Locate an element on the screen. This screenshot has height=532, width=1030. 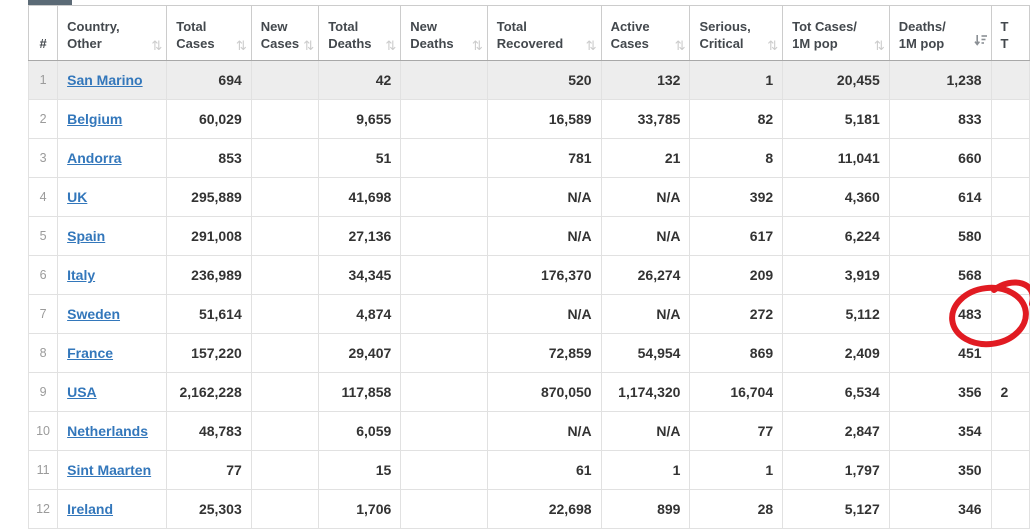
country-link: Spain is located at coordinates (86, 236).